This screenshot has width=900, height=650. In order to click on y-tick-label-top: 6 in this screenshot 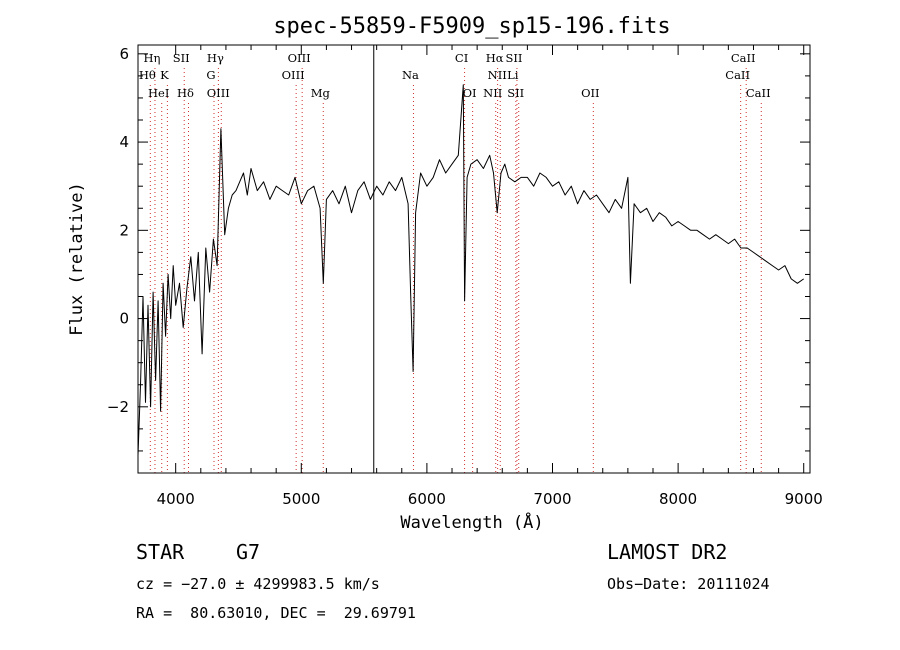, I will do `click(124, 54)`.